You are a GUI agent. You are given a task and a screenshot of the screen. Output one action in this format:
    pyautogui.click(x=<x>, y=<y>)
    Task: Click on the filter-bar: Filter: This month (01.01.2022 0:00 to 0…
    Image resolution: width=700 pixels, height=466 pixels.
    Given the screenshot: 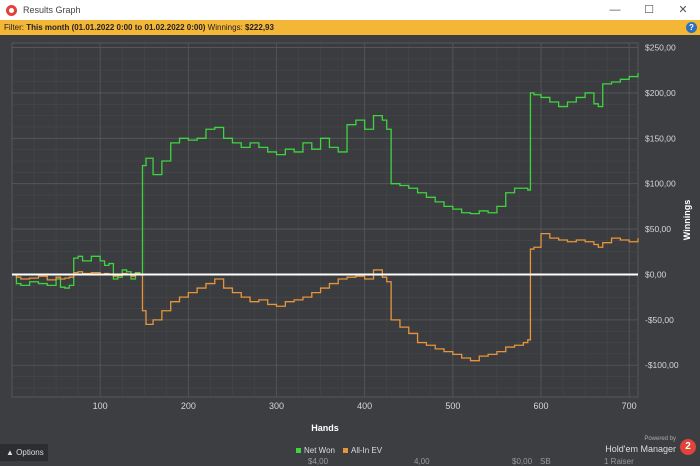 What is the action you would take?
    pyautogui.click(x=350, y=27)
    